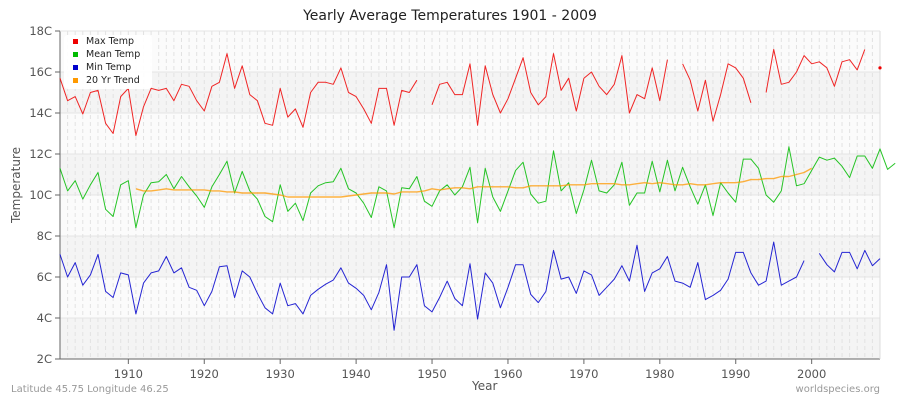  What do you see at coordinates (659, 374) in the screenshot?
I see `svg-text: 1980` at bounding box center [659, 374].